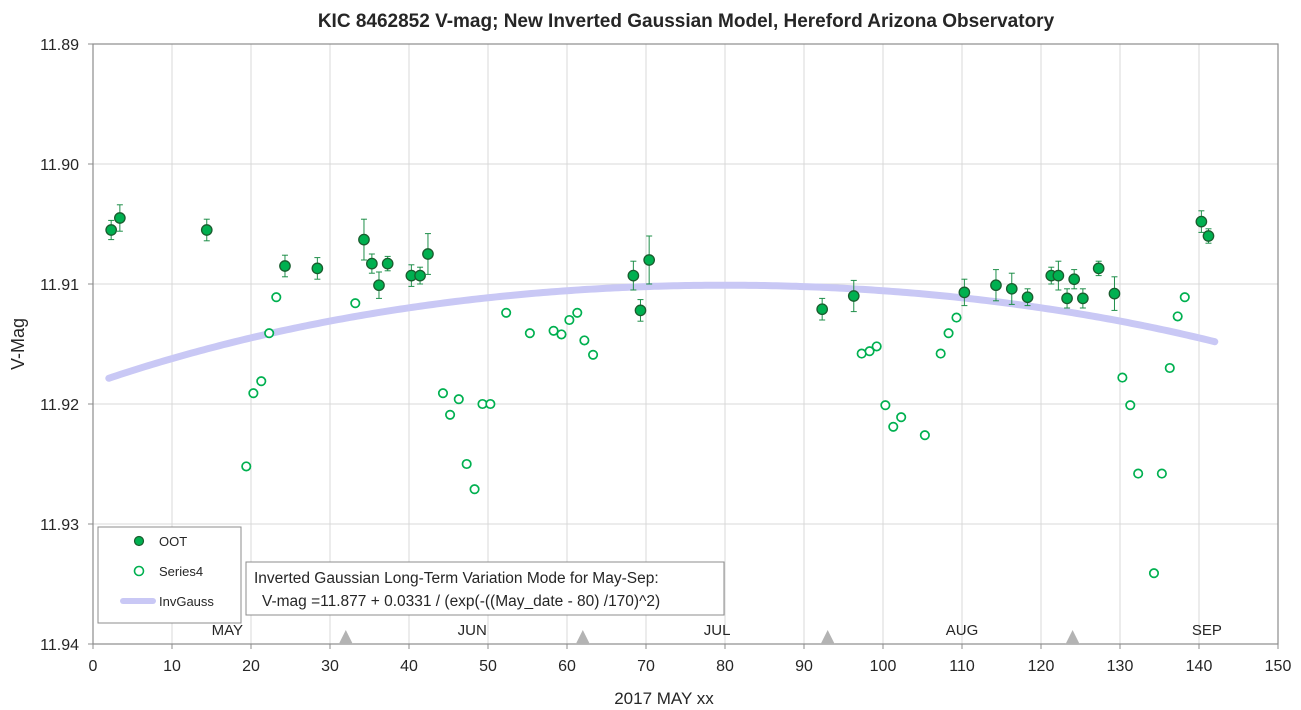 Image resolution: width=1301 pixels, height=710 pixels. What do you see at coordinates (18, 344) in the screenshot?
I see `y-axis-label: V-Mag` at bounding box center [18, 344].